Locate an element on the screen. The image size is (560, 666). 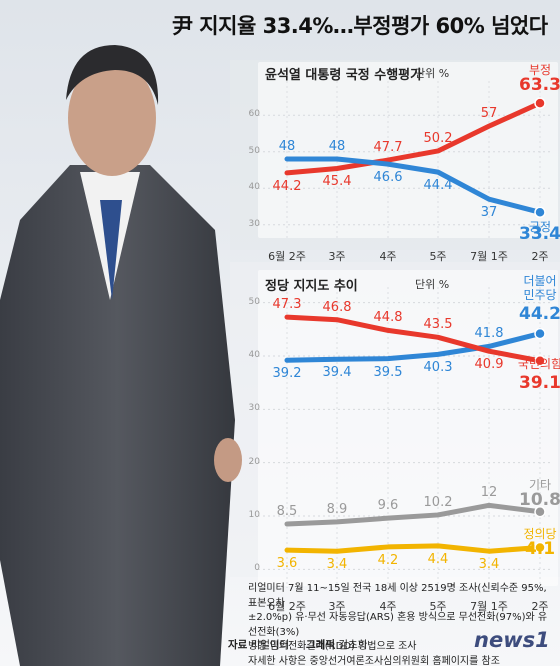
data-label: 47.3 is located at coordinates (287, 305).